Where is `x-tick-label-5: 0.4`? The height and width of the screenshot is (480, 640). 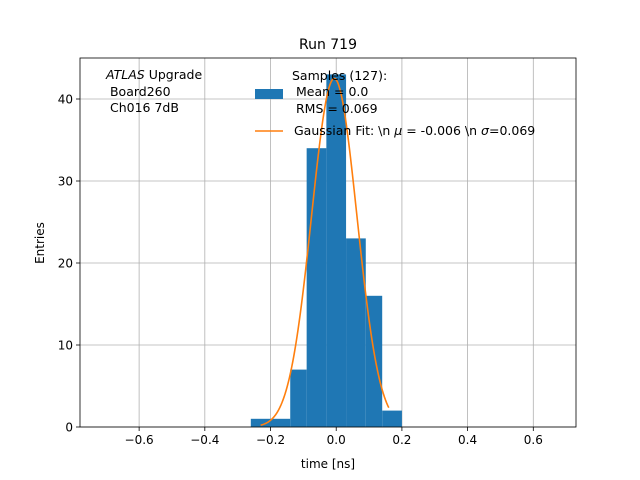 x-tick-label-5: 0.4 is located at coordinates (467, 440).